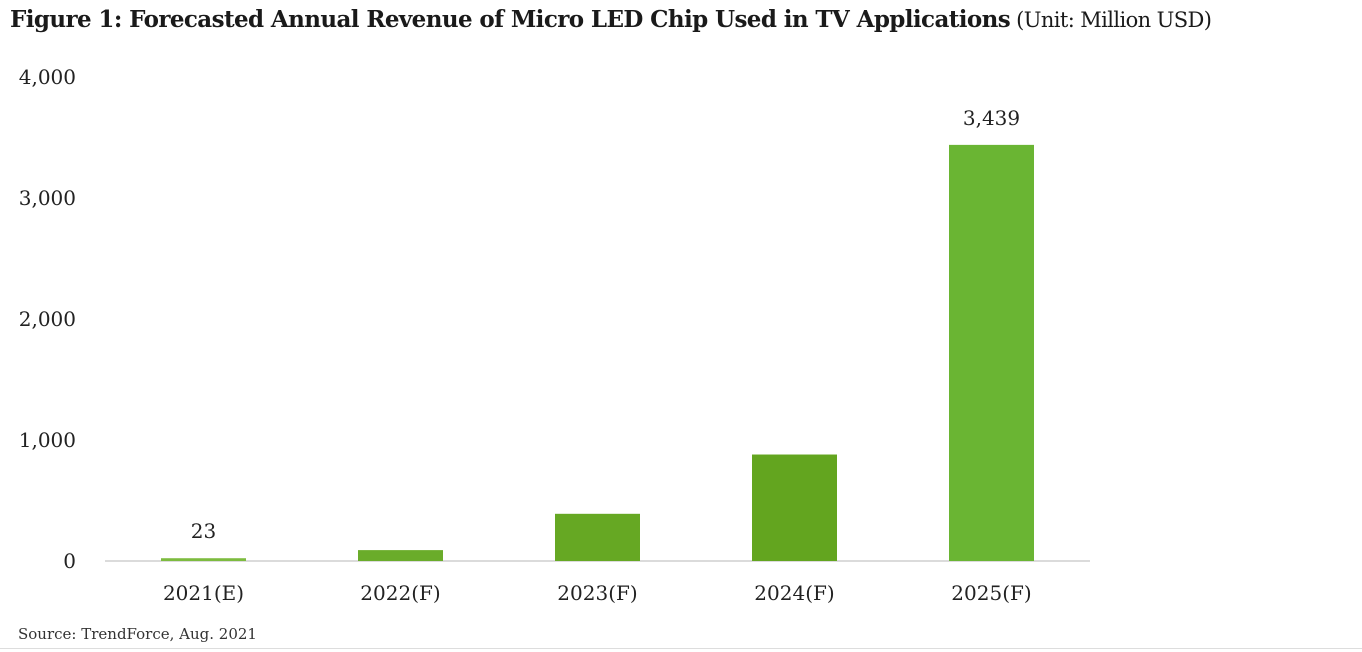  What do you see at coordinates (991, 118) in the screenshot?
I see `data-label: 3,439` at bounding box center [991, 118].